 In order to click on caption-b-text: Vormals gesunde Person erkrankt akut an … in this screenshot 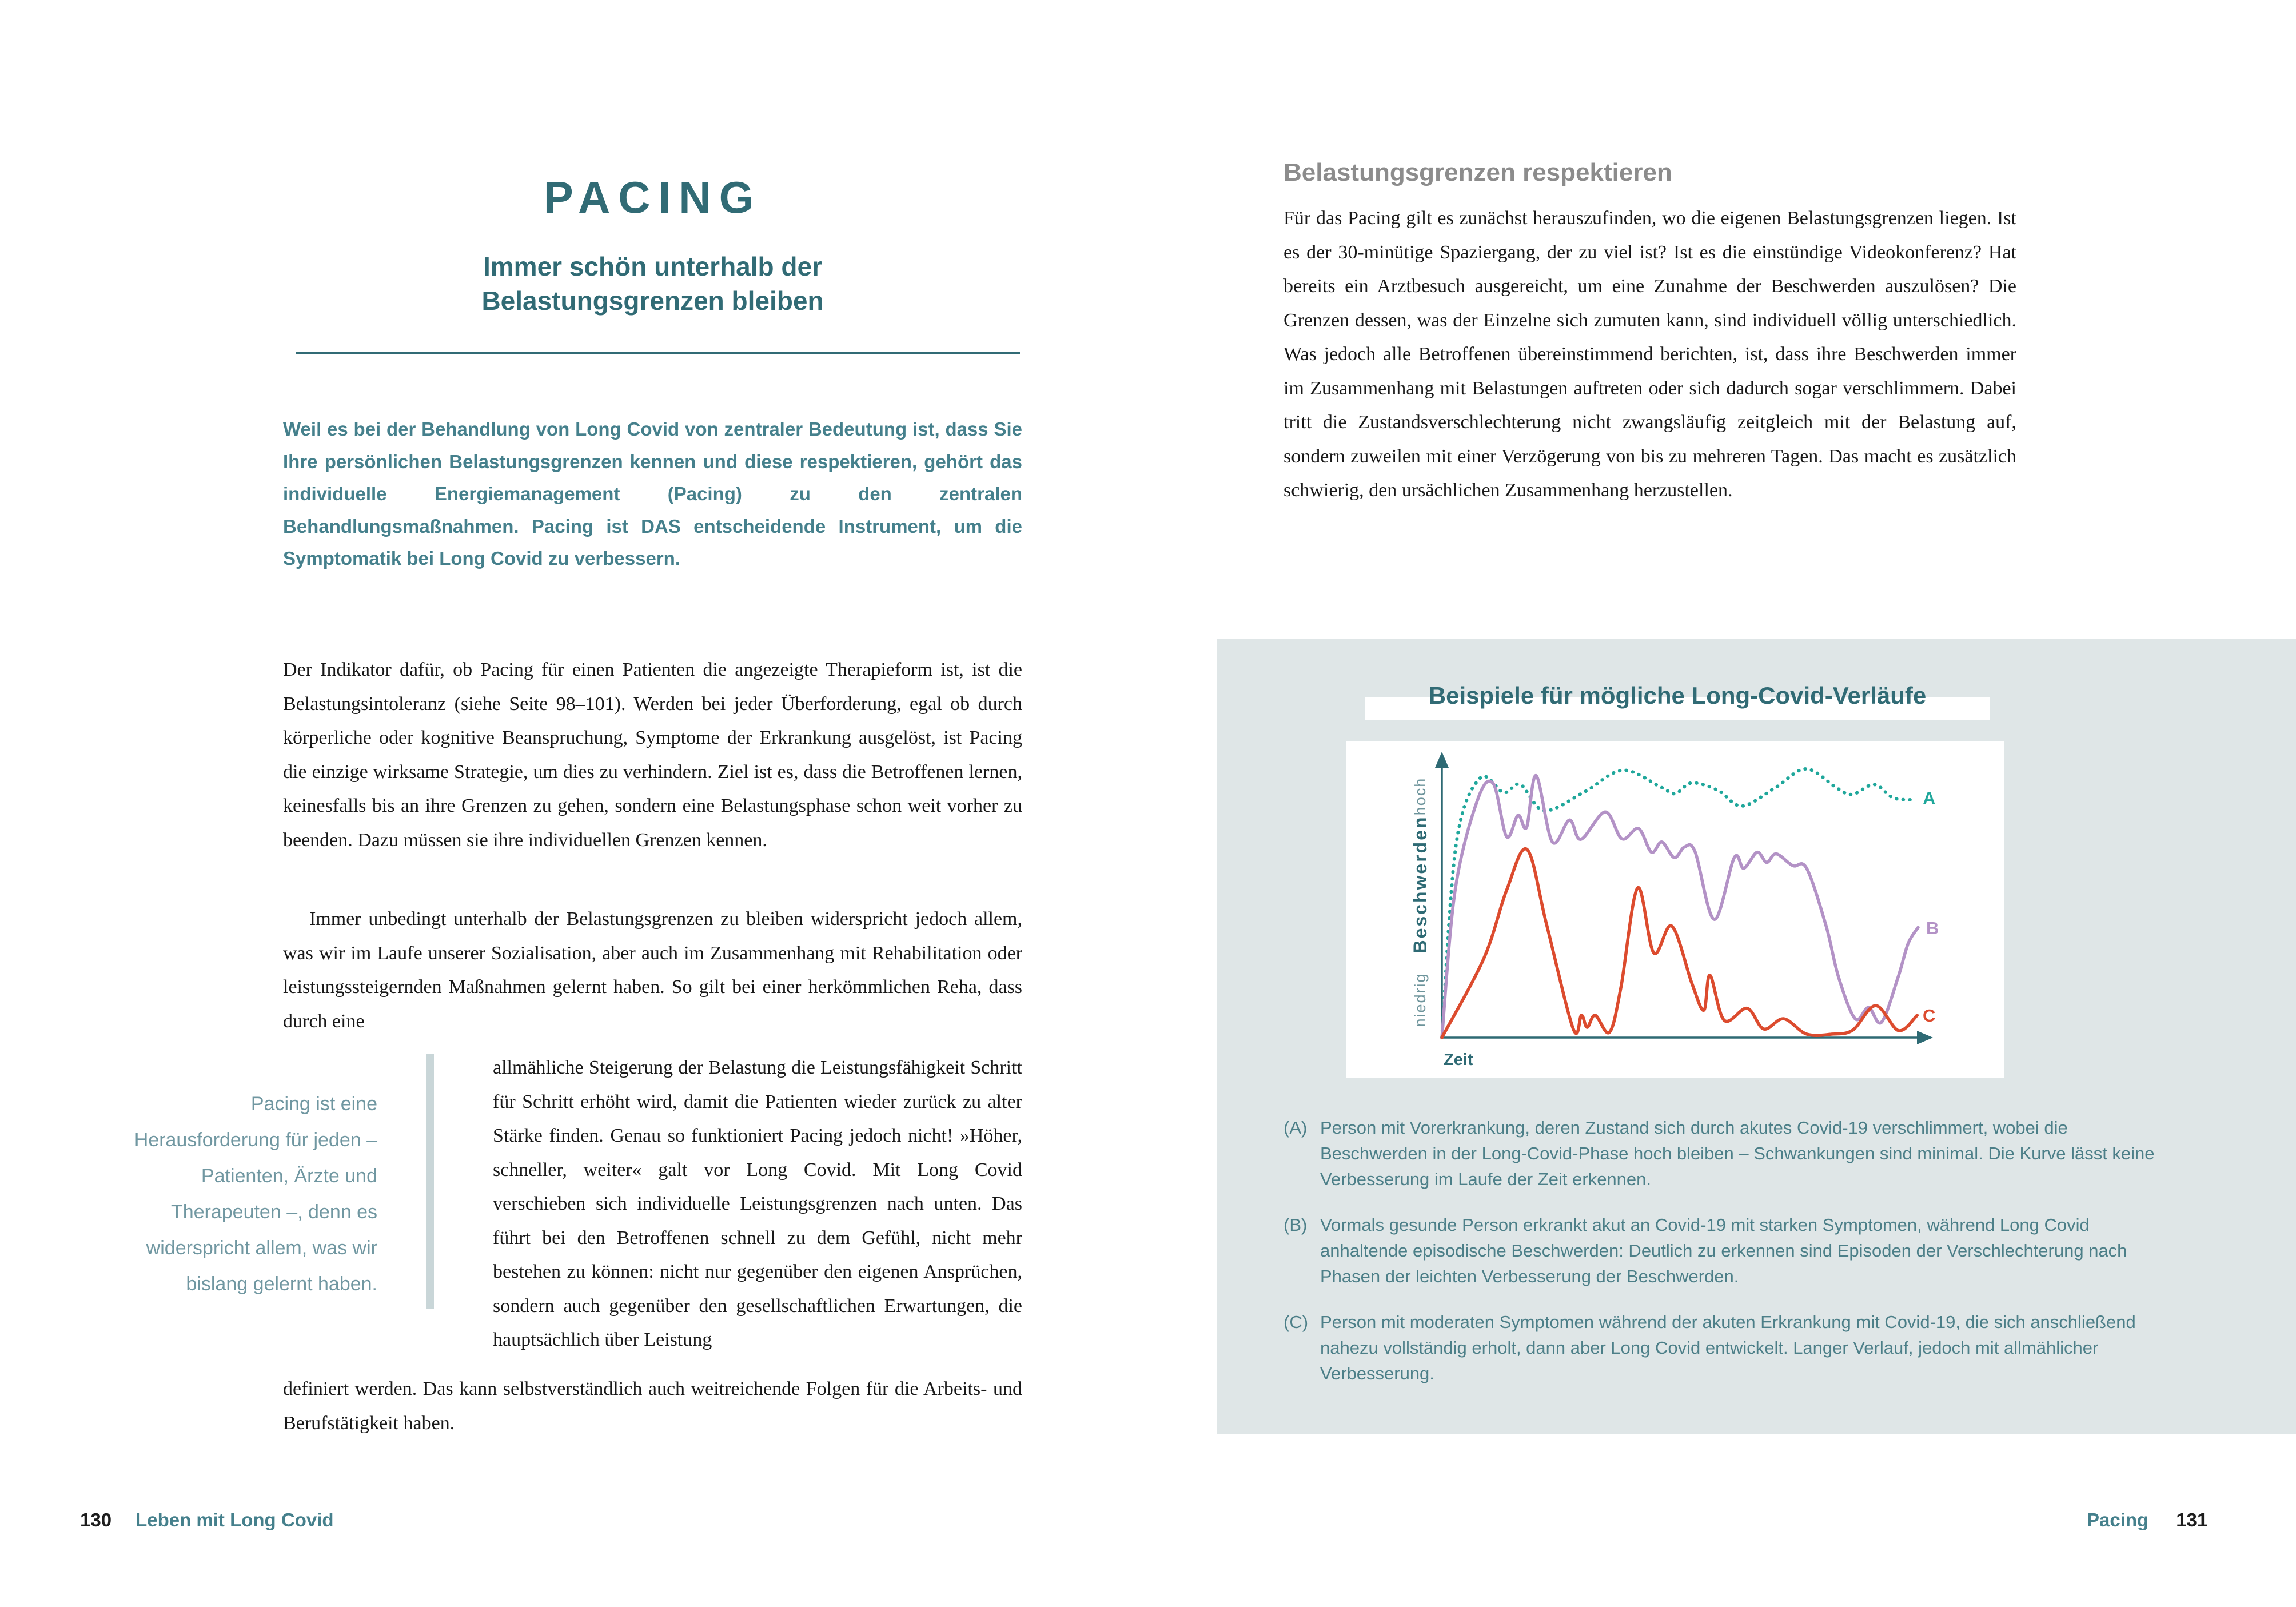, I will do `click(1724, 1250)`.